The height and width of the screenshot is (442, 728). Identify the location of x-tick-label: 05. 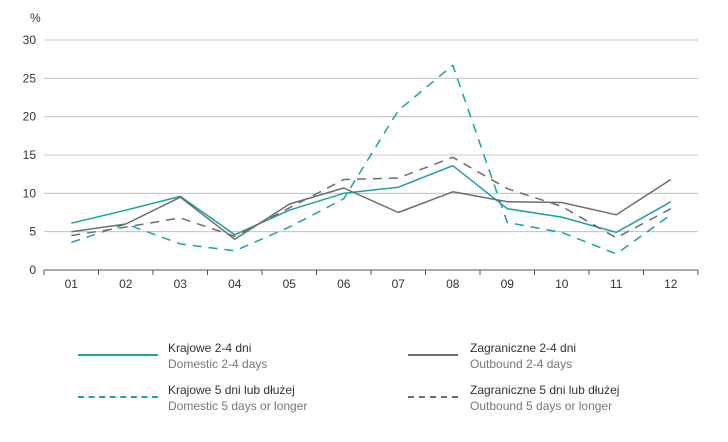
(290, 284).